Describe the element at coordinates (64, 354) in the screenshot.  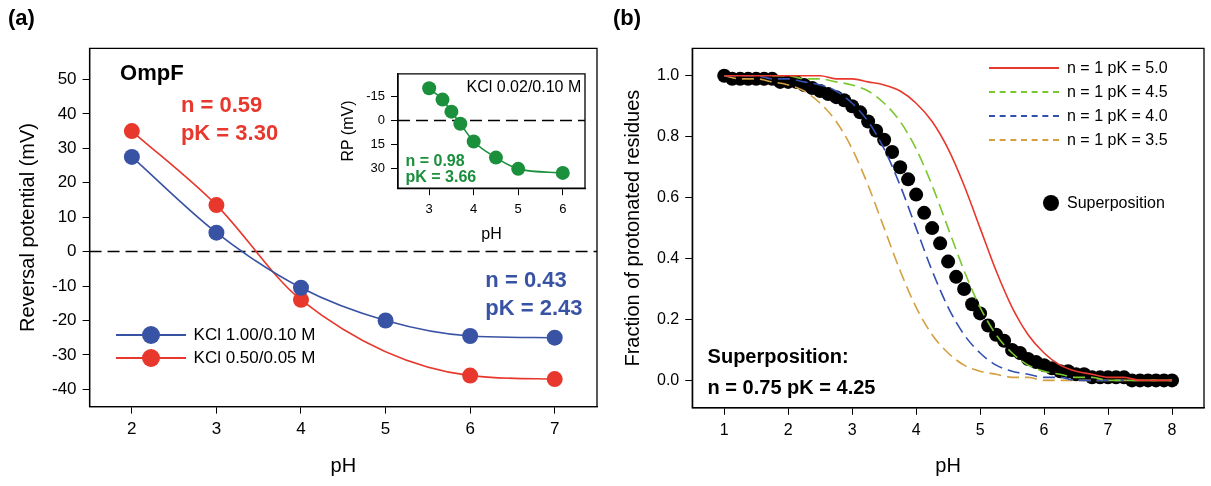
I see `y-tick-label: -30` at that location.